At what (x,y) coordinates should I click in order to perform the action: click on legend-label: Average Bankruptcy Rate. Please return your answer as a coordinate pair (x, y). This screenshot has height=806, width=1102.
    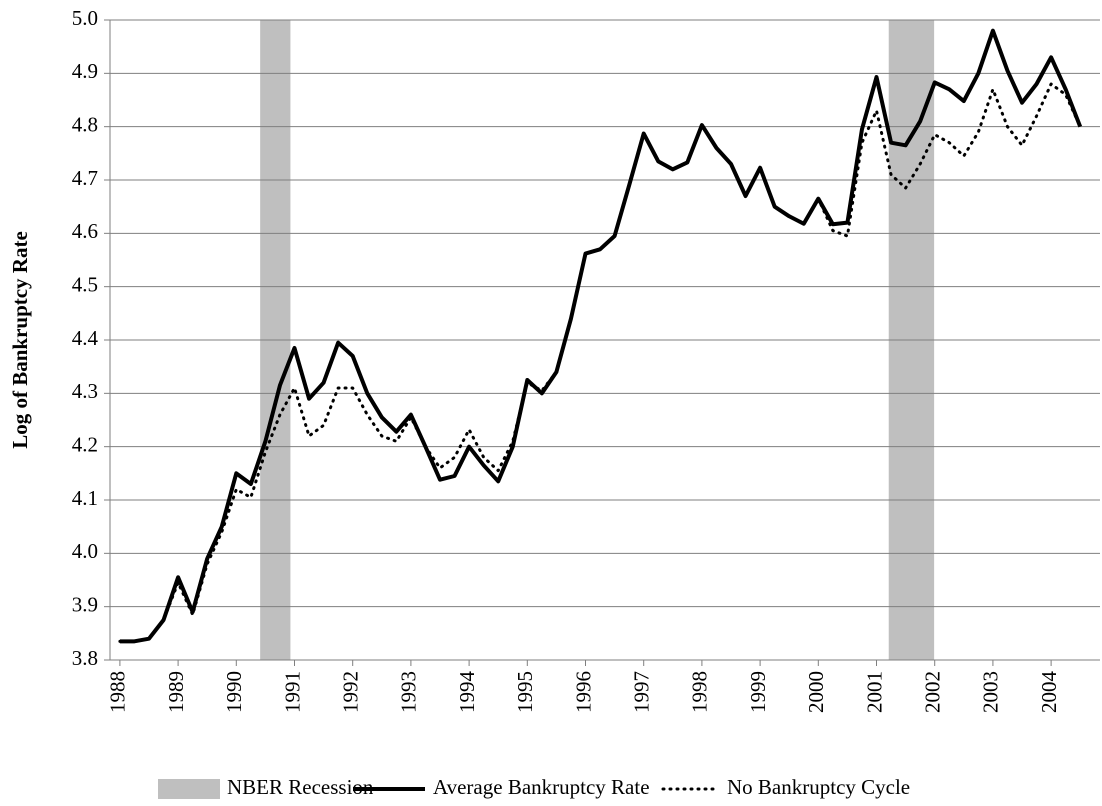
    Looking at the image, I should click on (541, 787).